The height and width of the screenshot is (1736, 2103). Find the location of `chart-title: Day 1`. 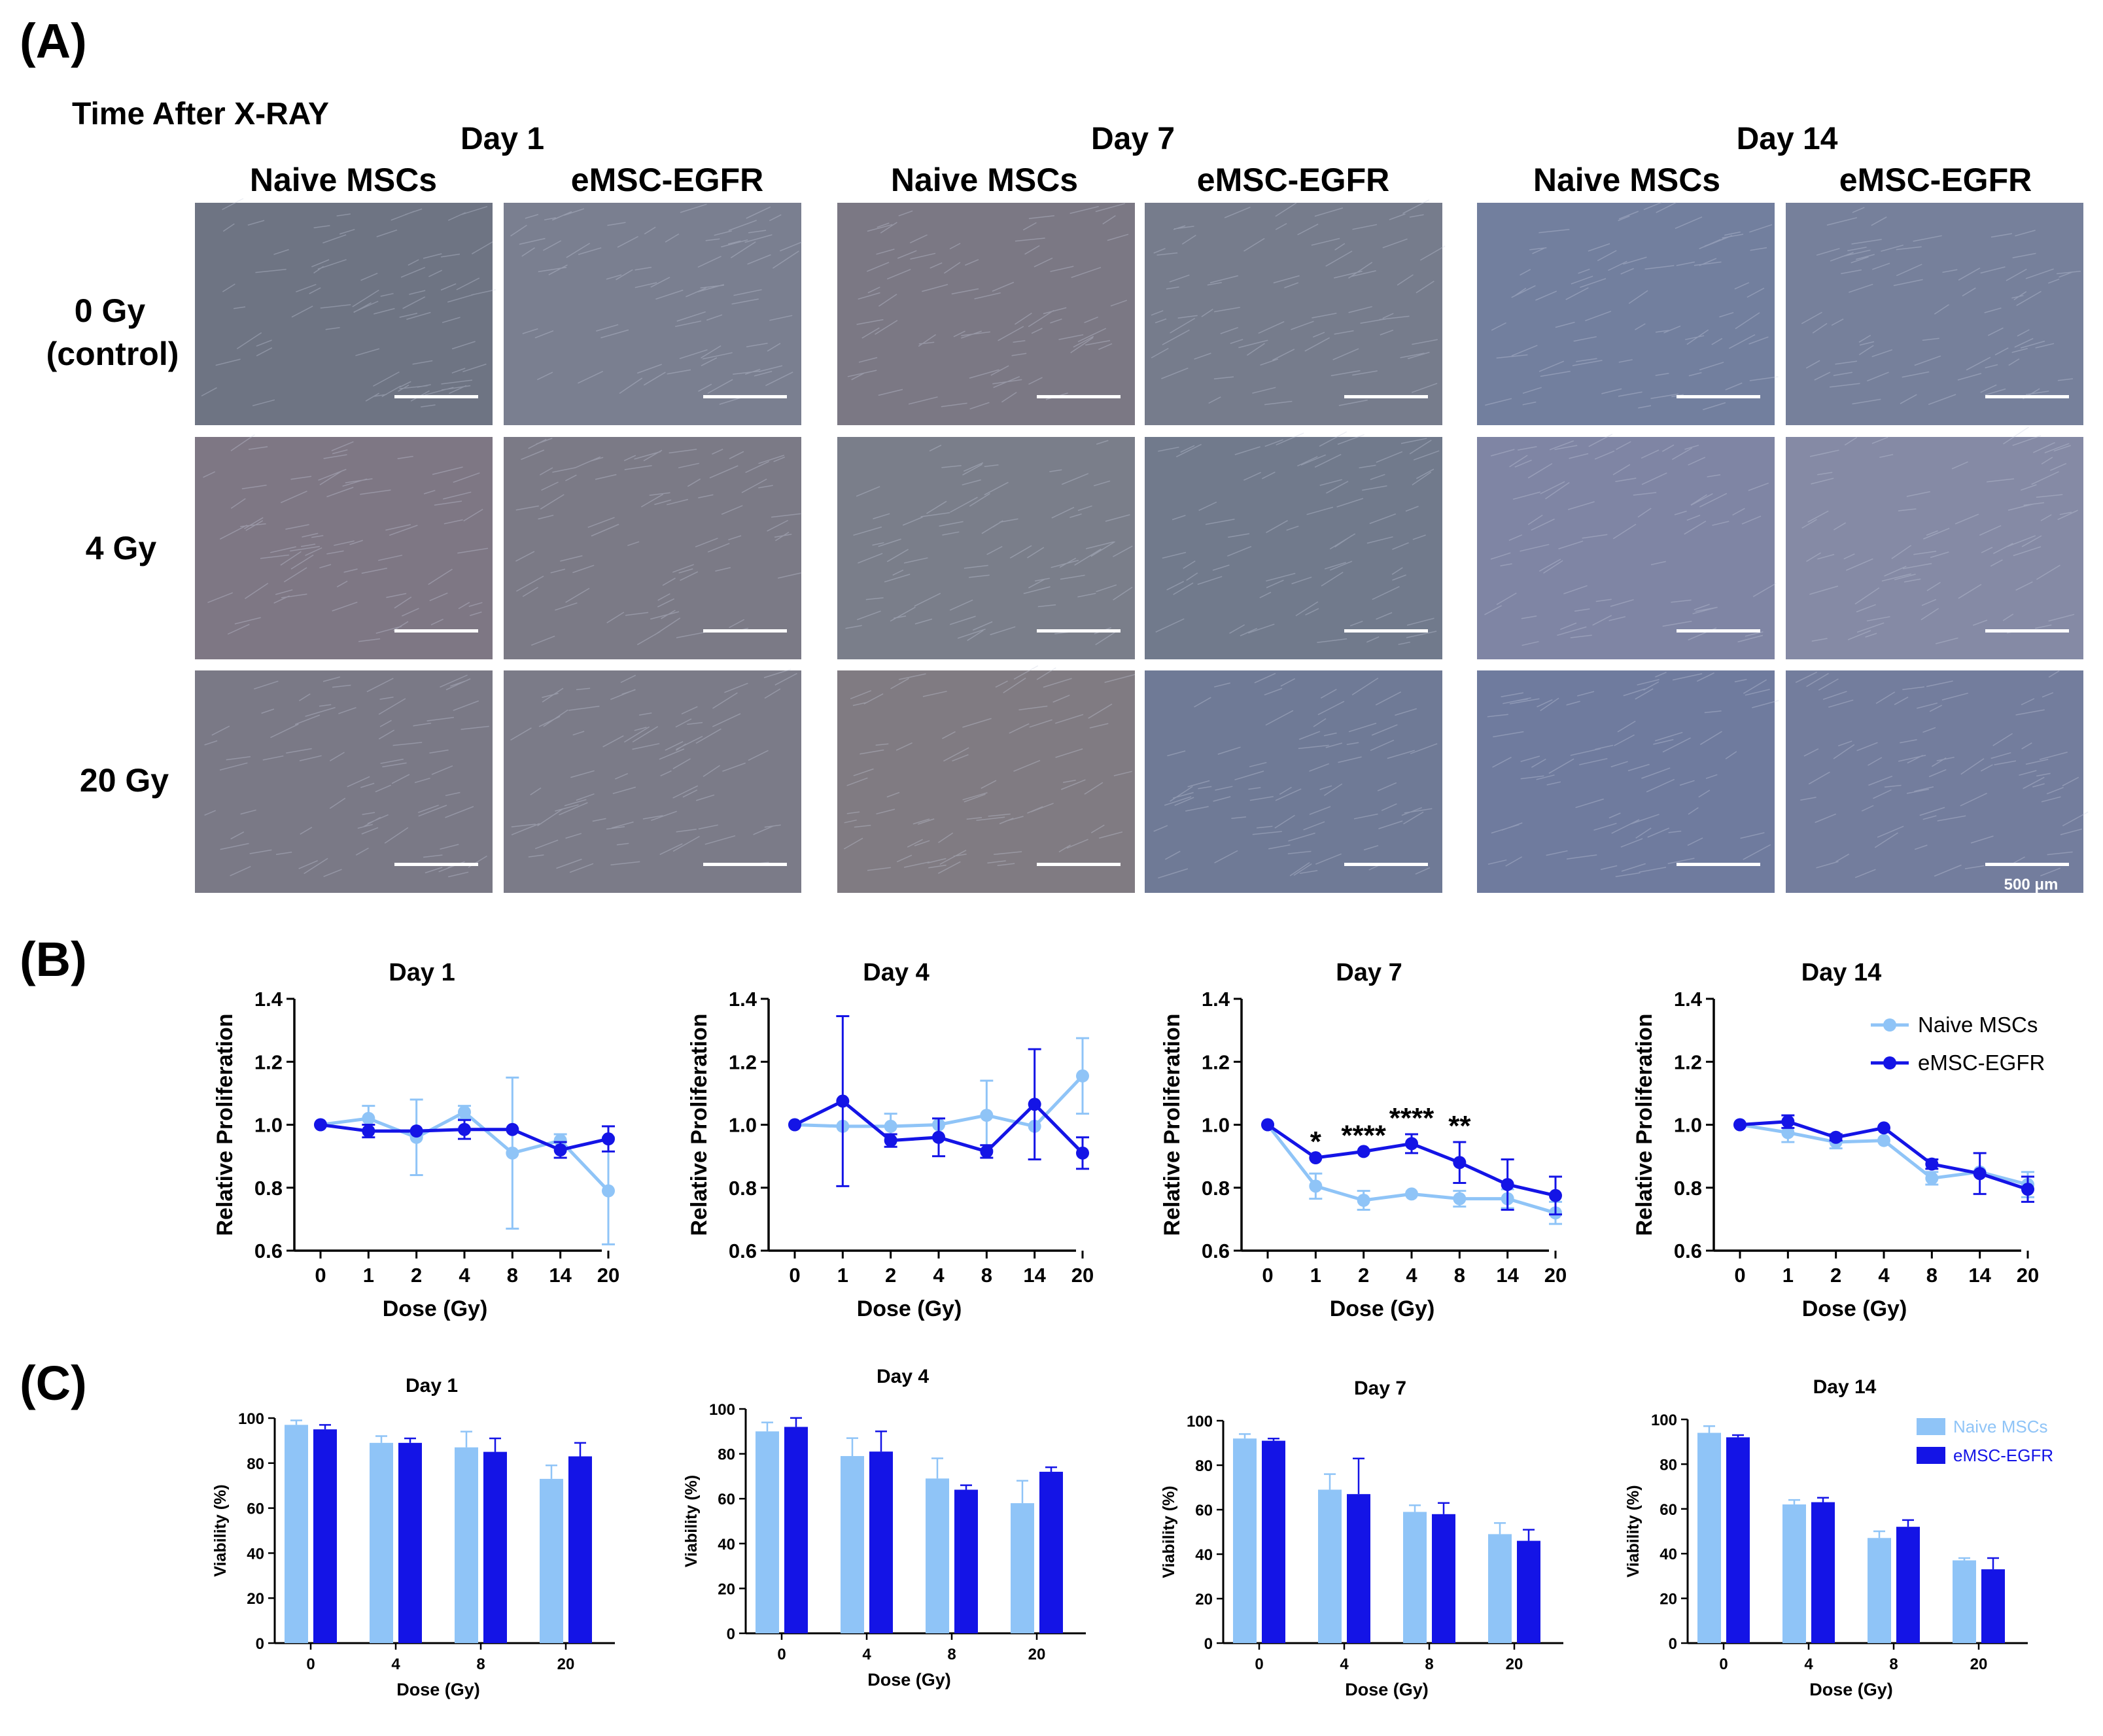

chart-title: Day 1 is located at coordinates (422, 972).